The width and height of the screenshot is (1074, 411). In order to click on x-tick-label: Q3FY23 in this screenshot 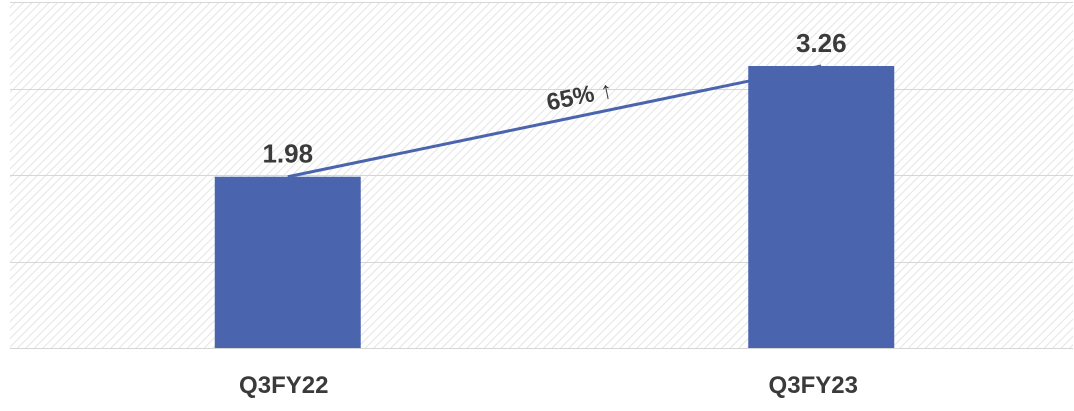, I will do `click(813, 385)`.